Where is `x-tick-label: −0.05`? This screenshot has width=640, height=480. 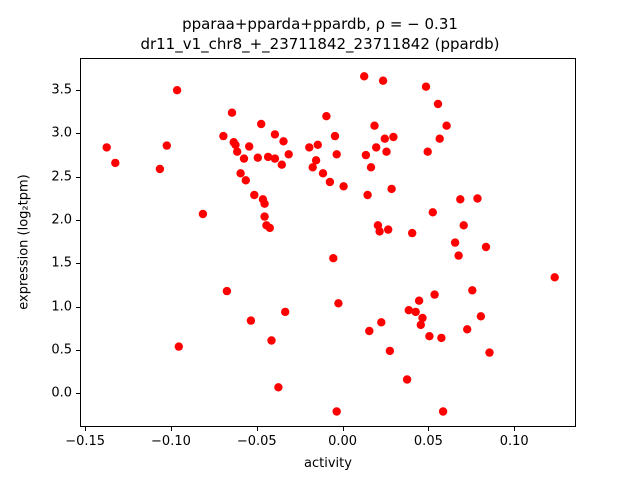 x-tick-label: −0.05 is located at coordinates (256, 441).